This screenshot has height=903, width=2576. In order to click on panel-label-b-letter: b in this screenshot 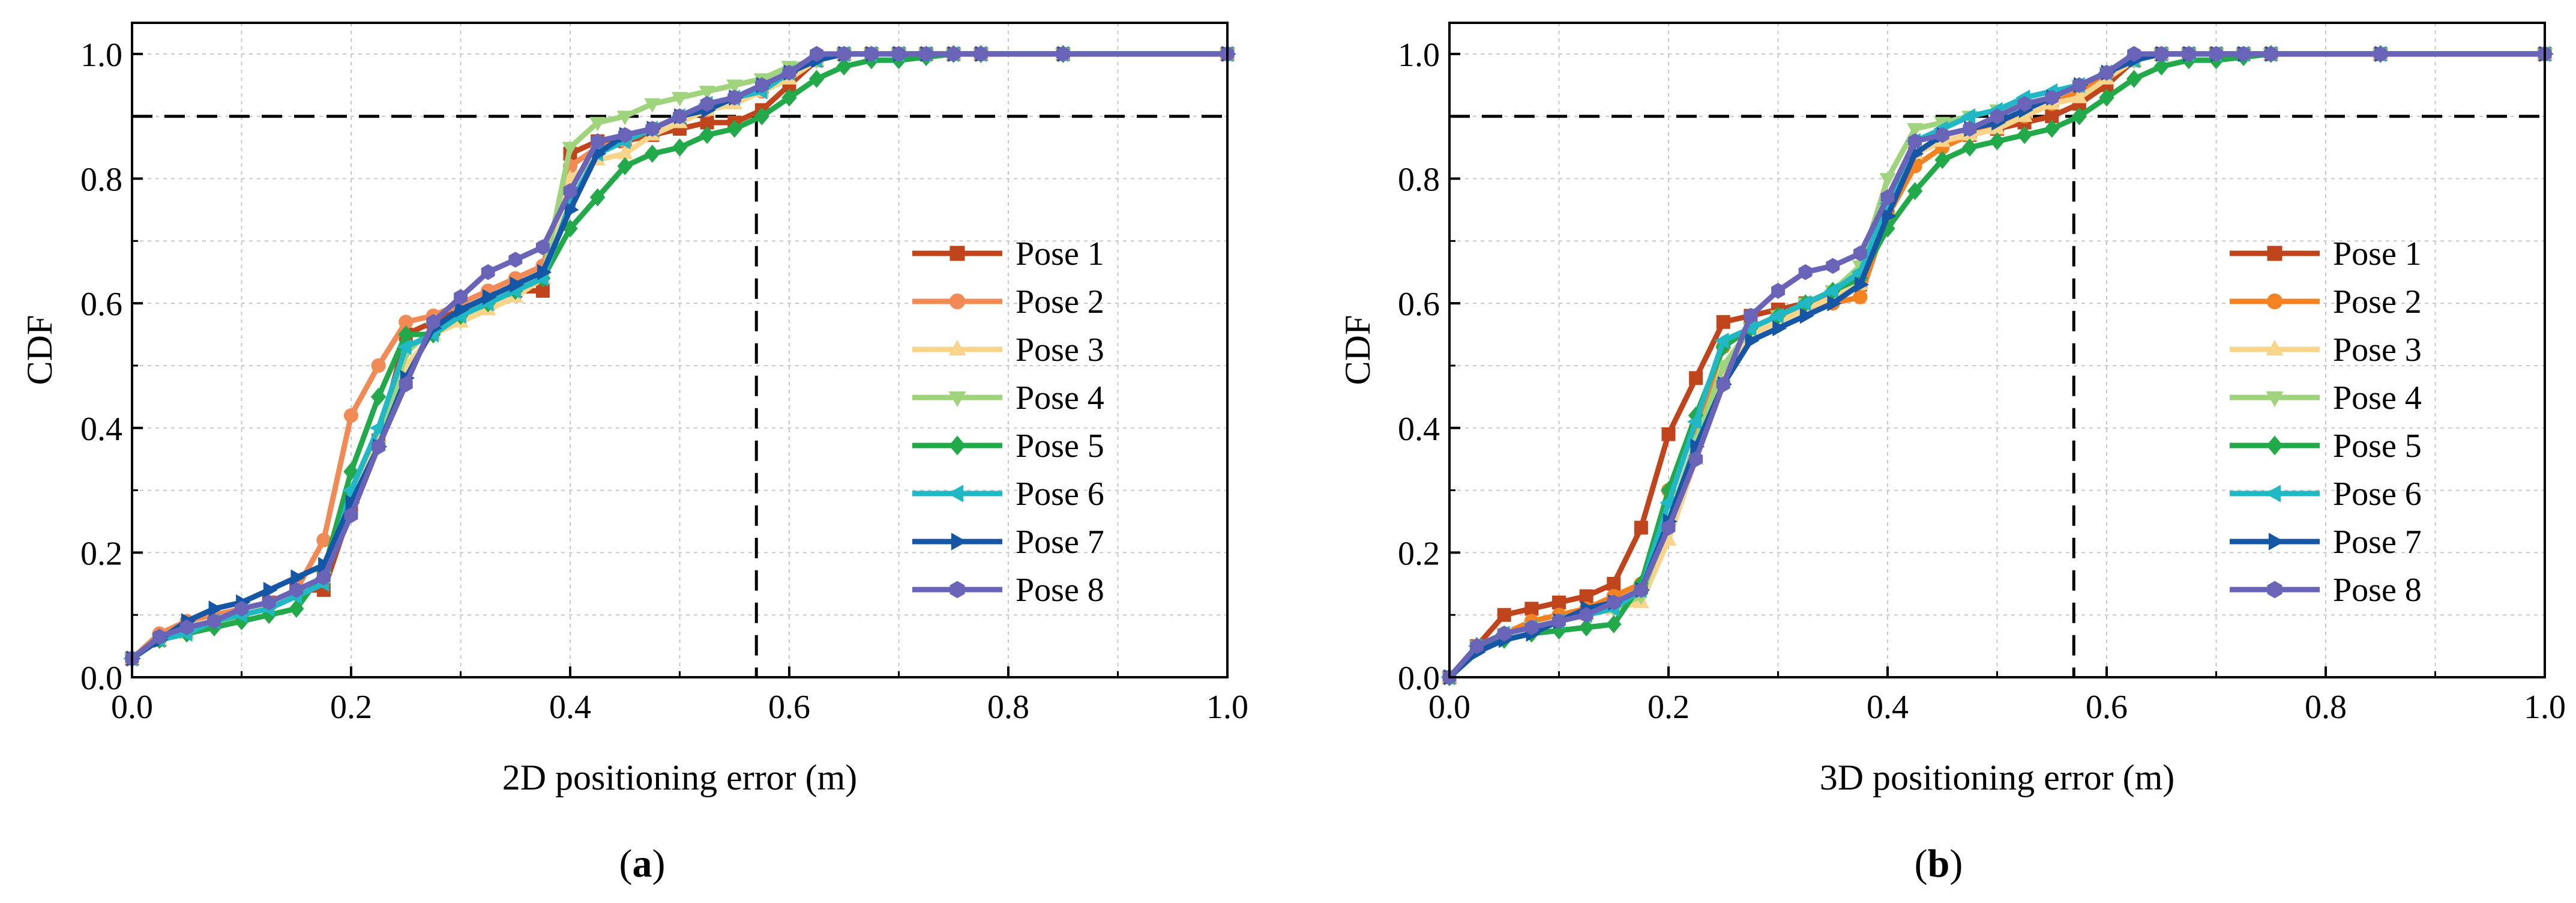, I will do `click(1939, 864)`.